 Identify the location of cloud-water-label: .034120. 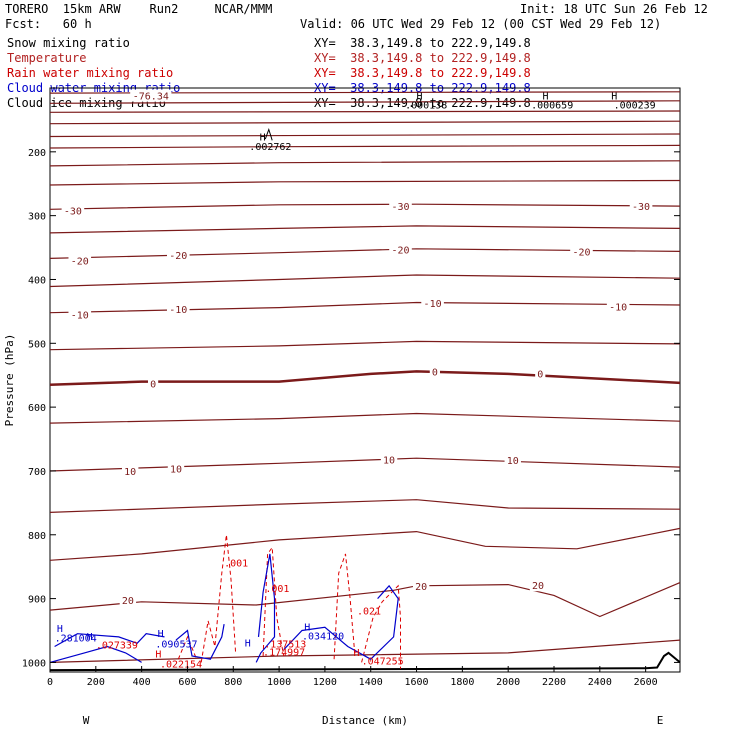
(323, 636).